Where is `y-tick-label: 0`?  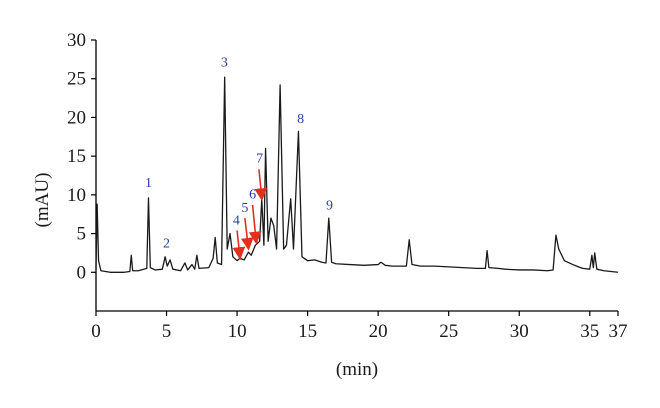
y-tick-label: 0 is located at coordinates (82, 272).